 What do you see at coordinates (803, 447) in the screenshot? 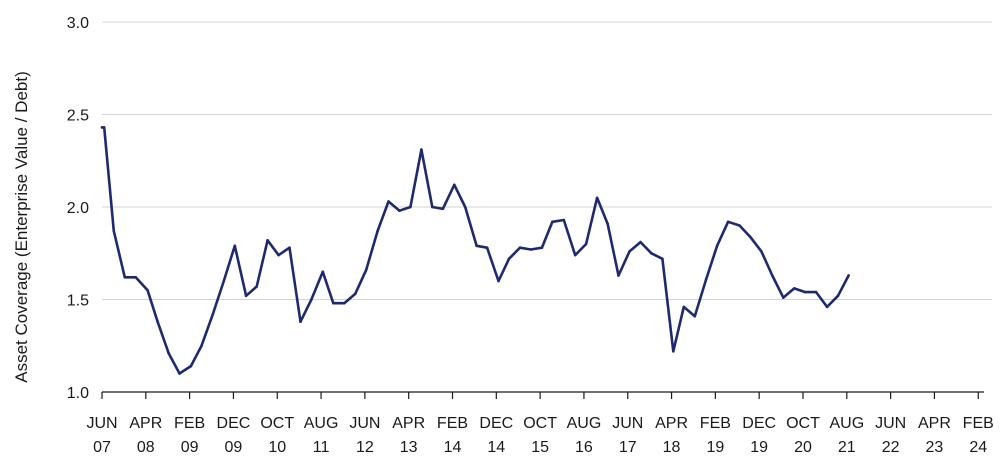
I see `x-tick-label-year: 20` at bounding box center [803, 447].